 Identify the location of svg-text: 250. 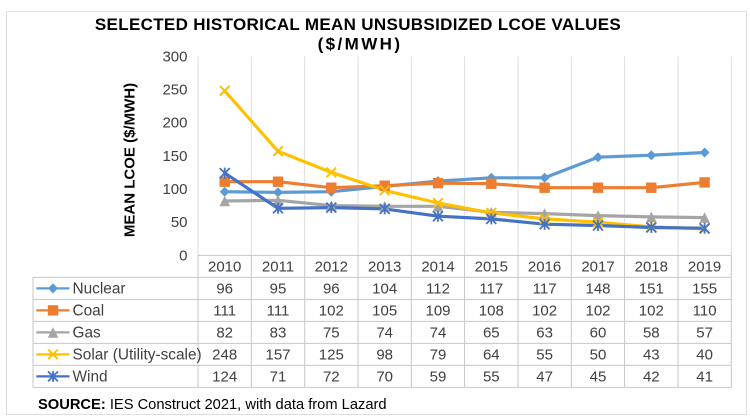
(174, 90).